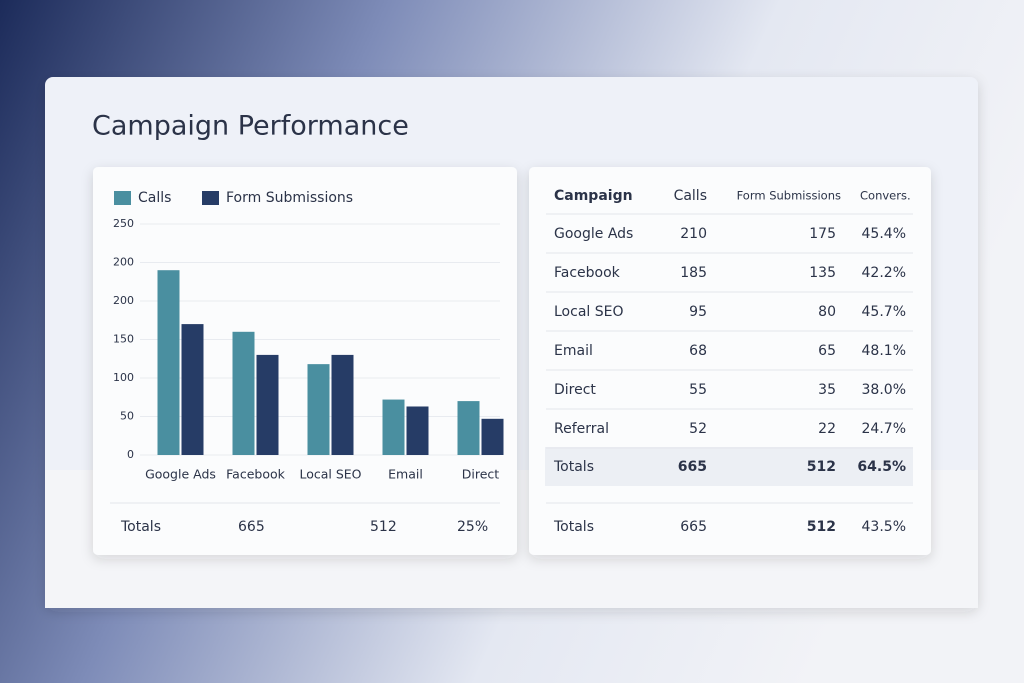 This screenshot has width=1024, height=687. Describe the element at coordinates (573, 351) in the screenshot. I see `table-cell: Email` at that location.